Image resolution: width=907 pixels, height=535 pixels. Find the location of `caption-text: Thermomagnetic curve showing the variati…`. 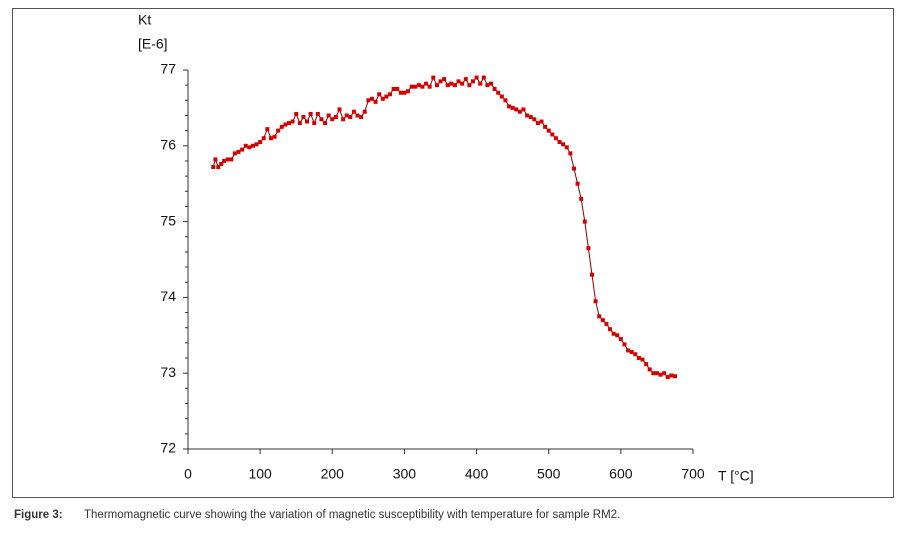

caption-text: Thermomagnetic curve showing the variati… is located at coordinates (352, 515).